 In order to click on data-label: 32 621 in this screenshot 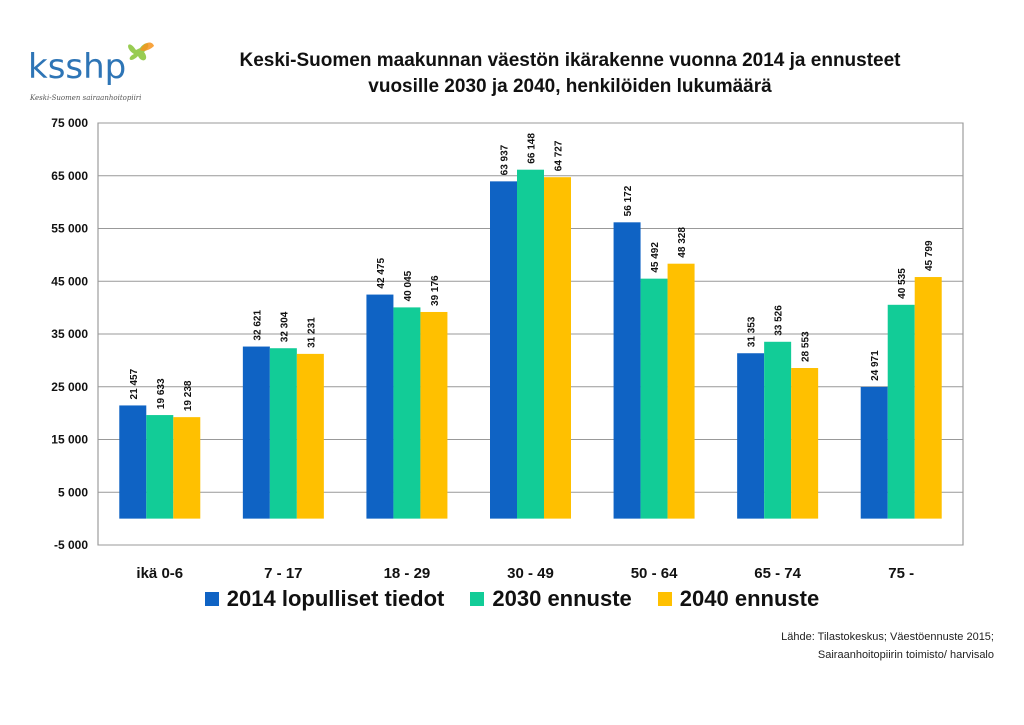, I will do `click(257, 325)`.